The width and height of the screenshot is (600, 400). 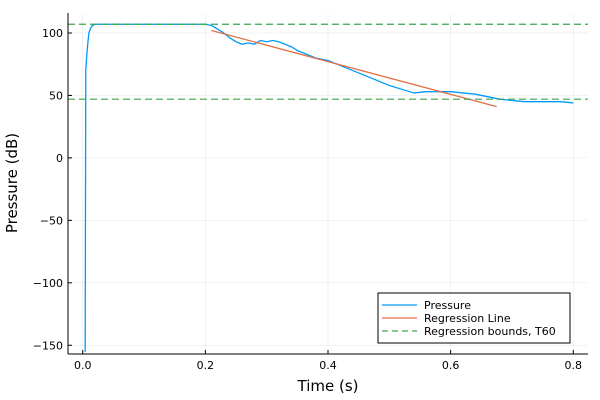 What do you see at coordinates (328, 386) in the screenshot?
I see `x-axis-label: Time (s)` at bounding box center [328, 386].